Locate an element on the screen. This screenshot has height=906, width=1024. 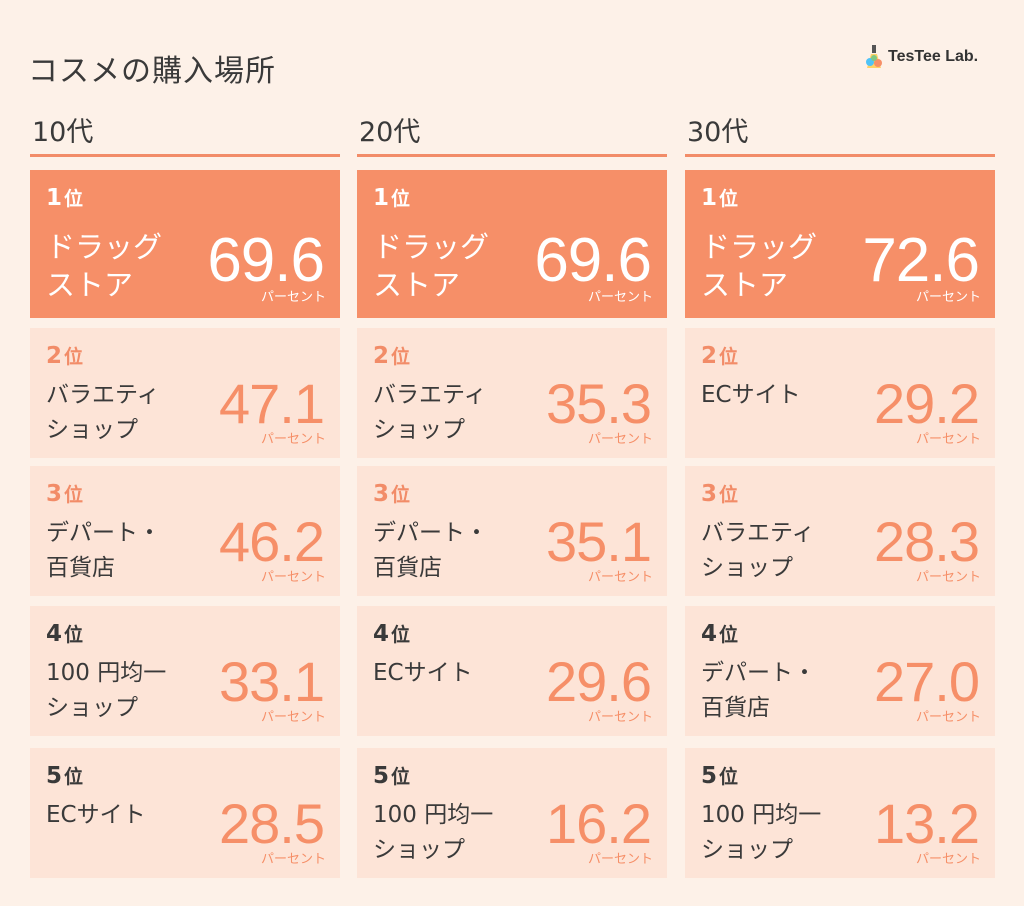
column-label: 10代 is located at coordinates (63, 132).